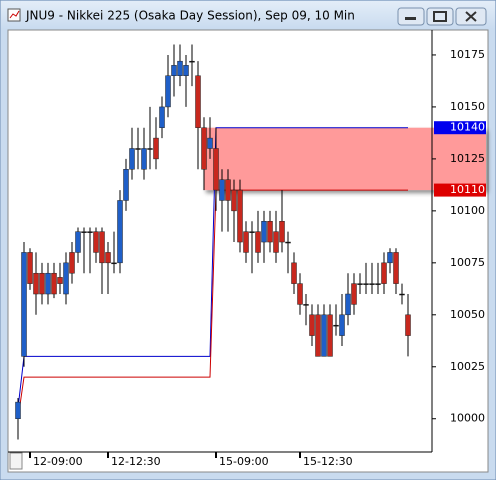 Image resolution: width=496 pixels, height=484 pixels. I want to click on minimize-glyph, so click(410, 18).